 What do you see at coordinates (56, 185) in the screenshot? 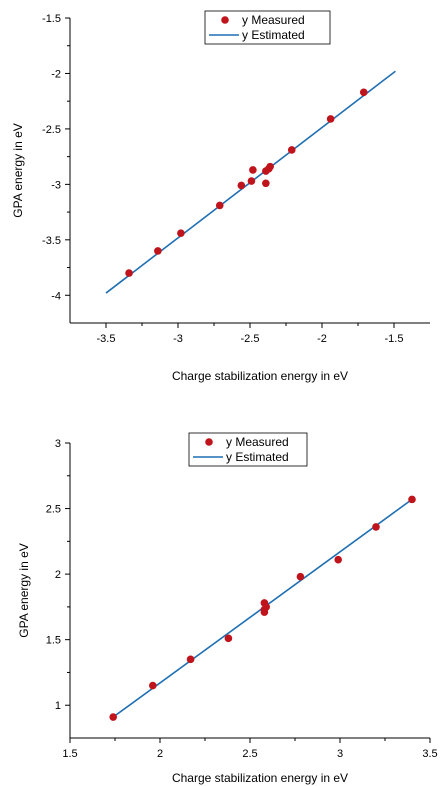
I see `y-tick-label: -3` at bounding box center [56, 185].